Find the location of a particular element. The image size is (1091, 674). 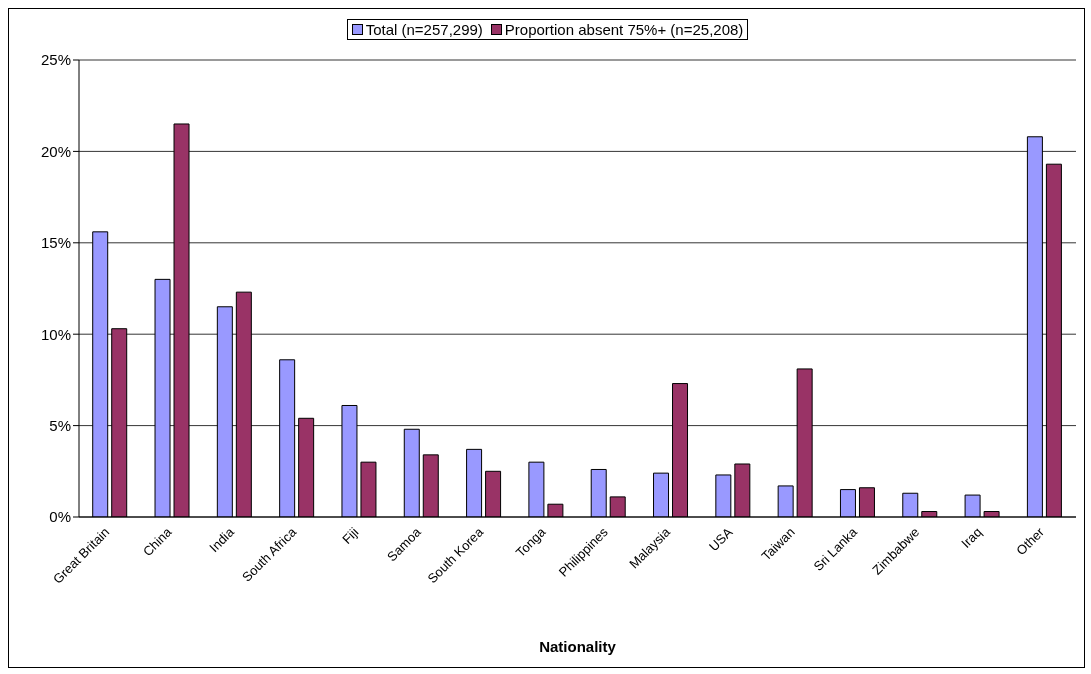

x-tick-label: Fiji is located at coordinates (350, 535).